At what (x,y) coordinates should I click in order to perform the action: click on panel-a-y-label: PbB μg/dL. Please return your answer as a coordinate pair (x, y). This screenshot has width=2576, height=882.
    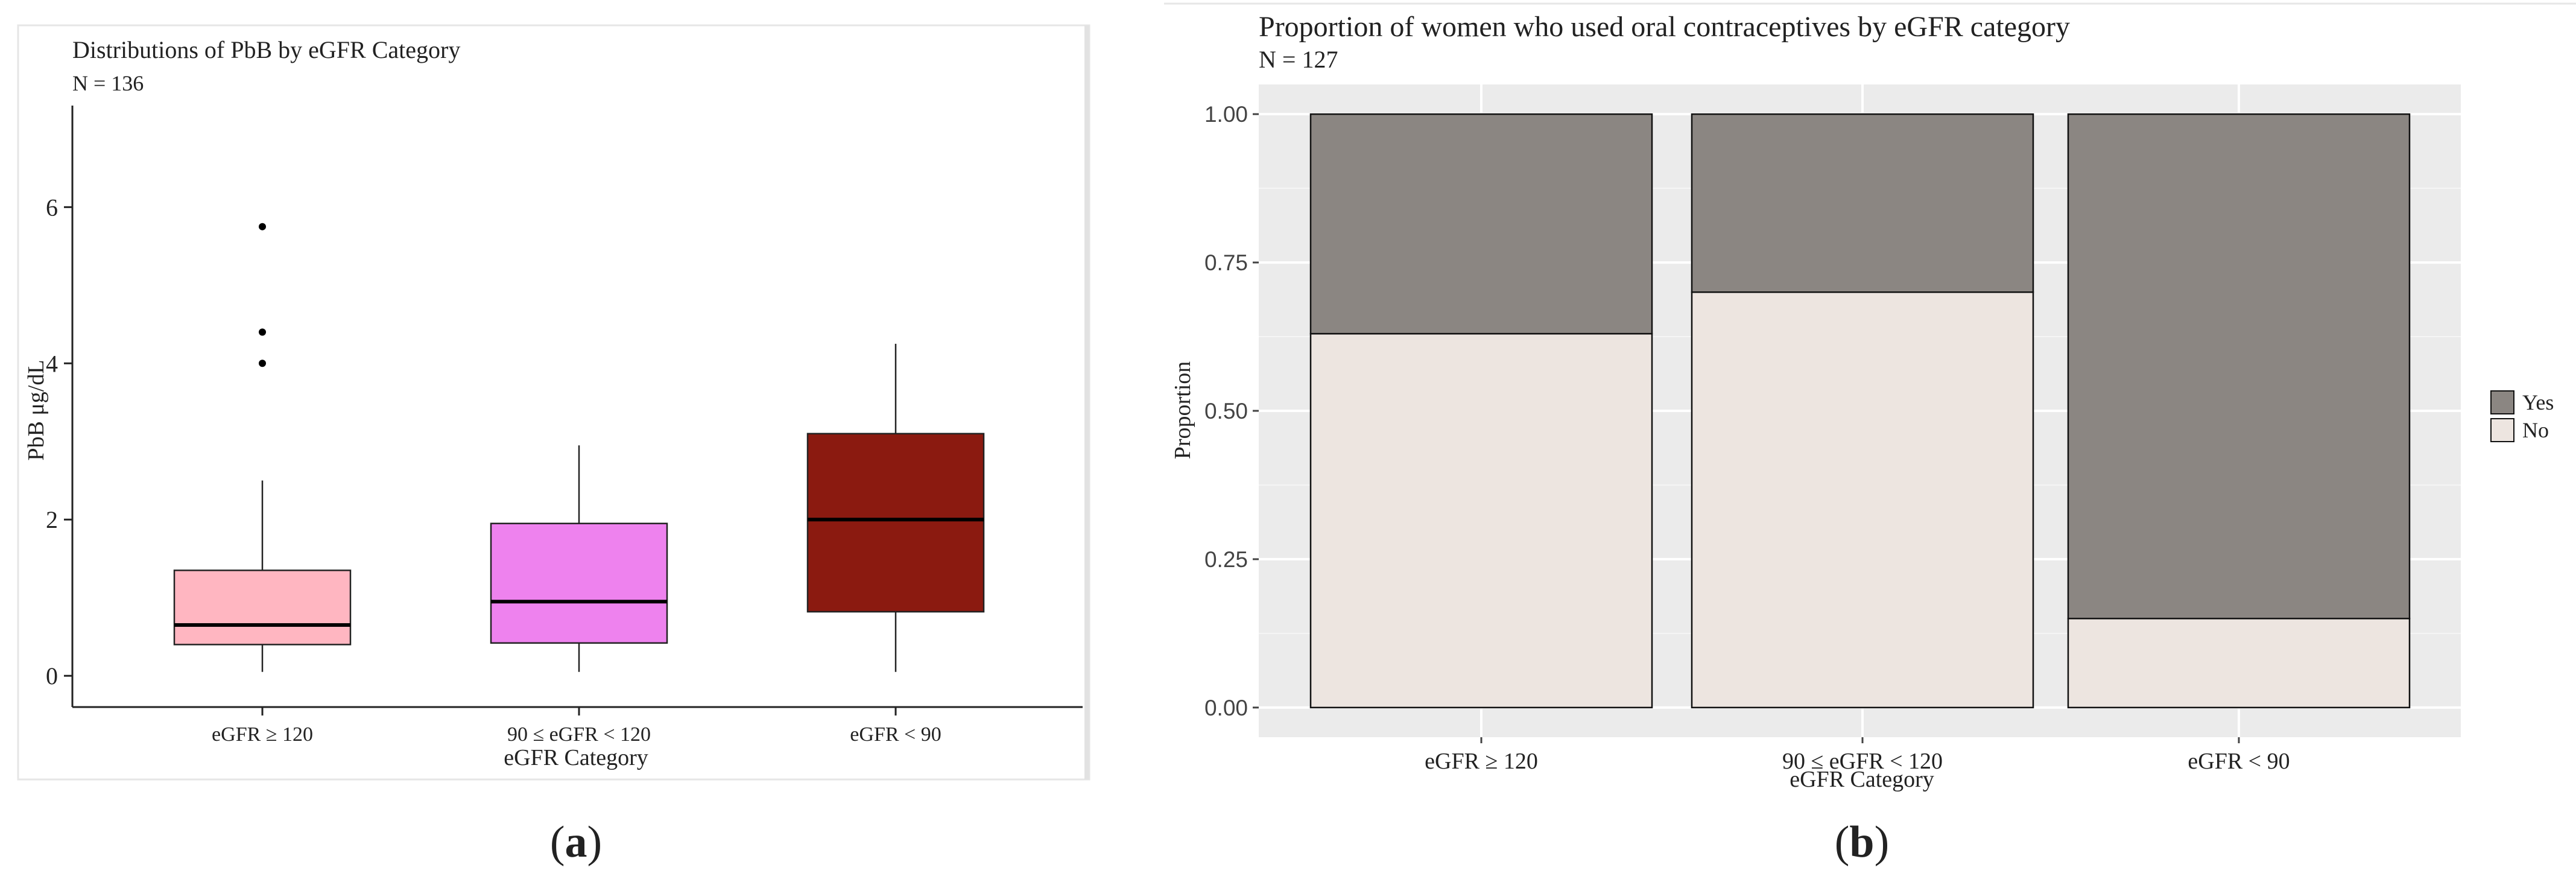
    Looking at the image, I should click on (36, 410).